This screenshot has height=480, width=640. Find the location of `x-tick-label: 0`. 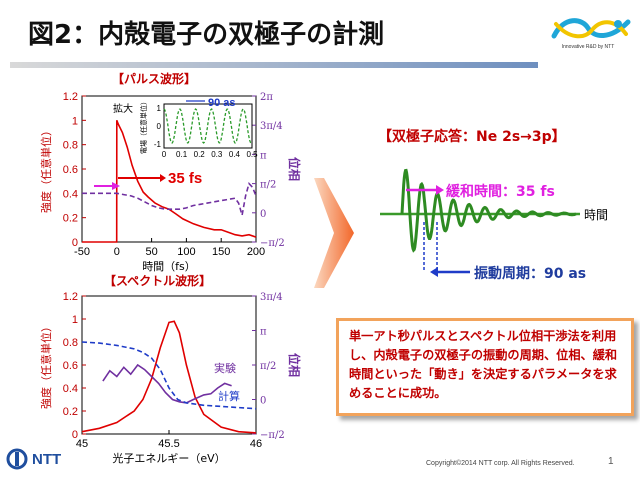

x-tick-label: 0 is located at coordinates (117, 252).